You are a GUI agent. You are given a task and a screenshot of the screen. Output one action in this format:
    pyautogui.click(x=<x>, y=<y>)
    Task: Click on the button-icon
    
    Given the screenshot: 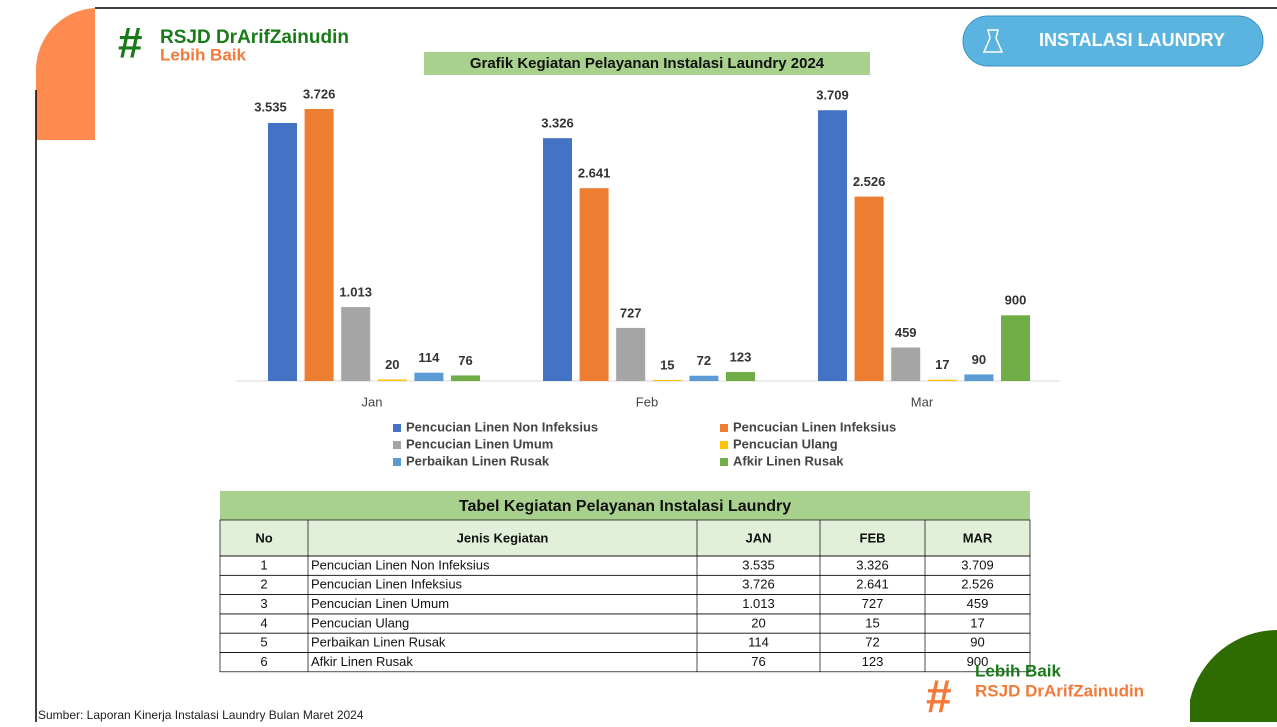 What is the action you would take?
    pyautogui.click(x=993, y=41)
    